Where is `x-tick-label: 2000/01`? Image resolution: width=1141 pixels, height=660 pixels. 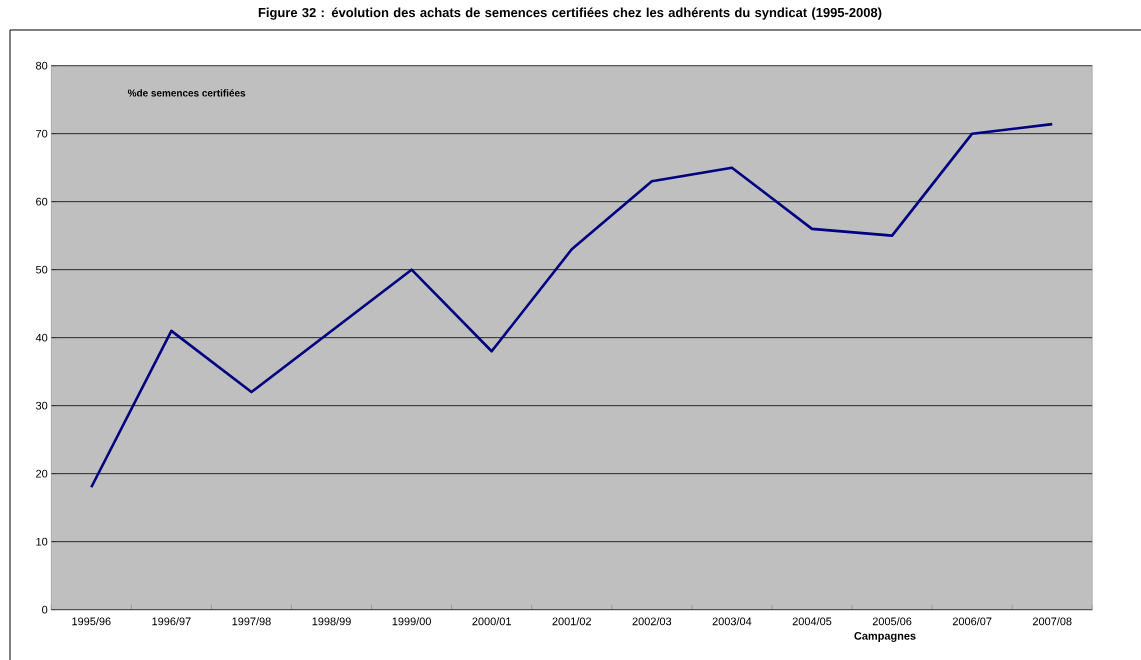
x-tick-label: 2000/01 is located at coordinates (491, 621).